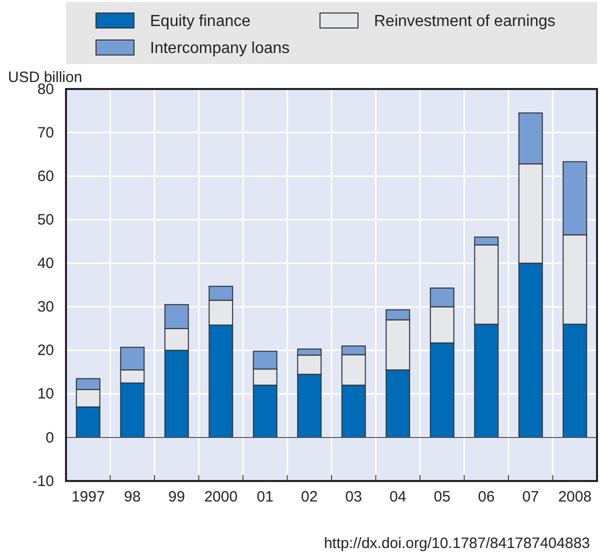 The image size is (601, 556). I want to click on y-tick-label: 30, so click(45, 307).